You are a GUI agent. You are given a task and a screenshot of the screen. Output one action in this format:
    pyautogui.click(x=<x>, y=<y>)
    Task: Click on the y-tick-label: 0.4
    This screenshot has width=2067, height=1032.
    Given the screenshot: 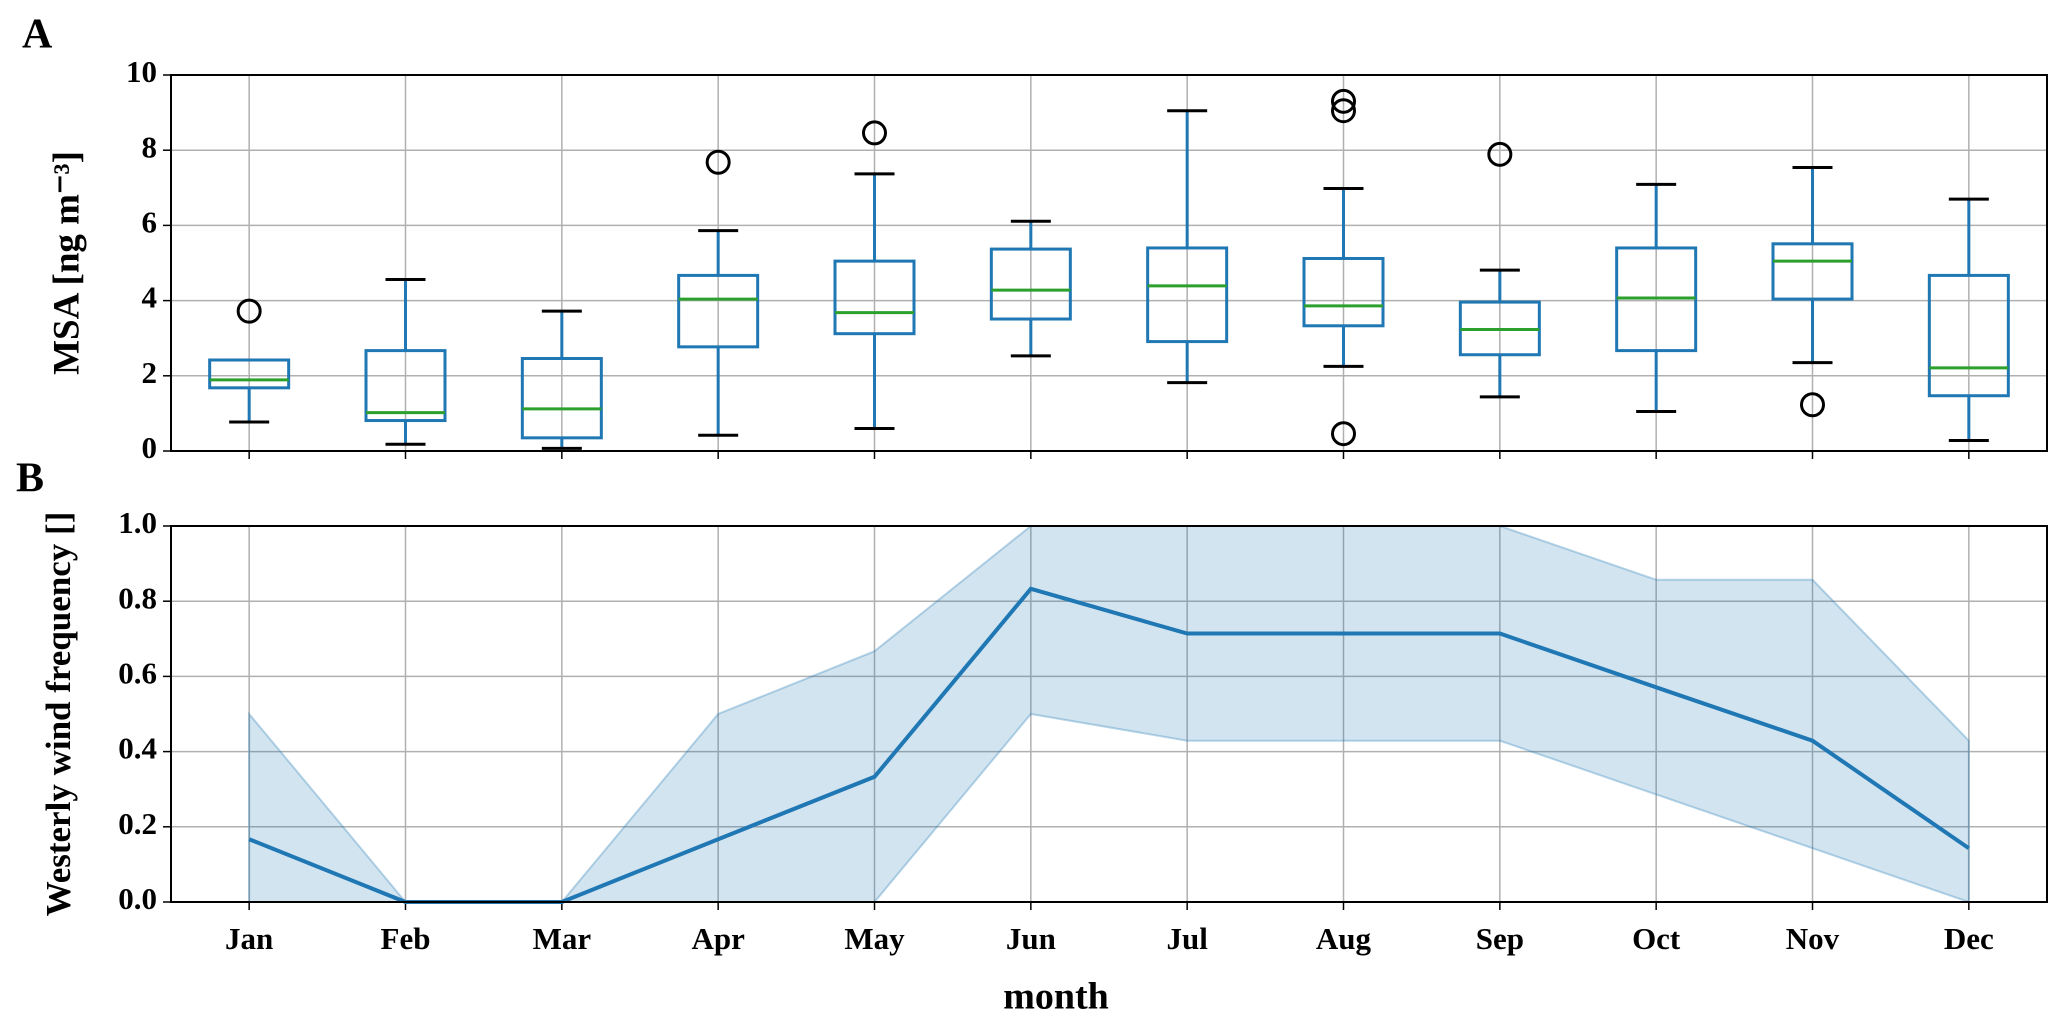 What is the action you would take?
    pyautogui.click(x=137, y=748)
    